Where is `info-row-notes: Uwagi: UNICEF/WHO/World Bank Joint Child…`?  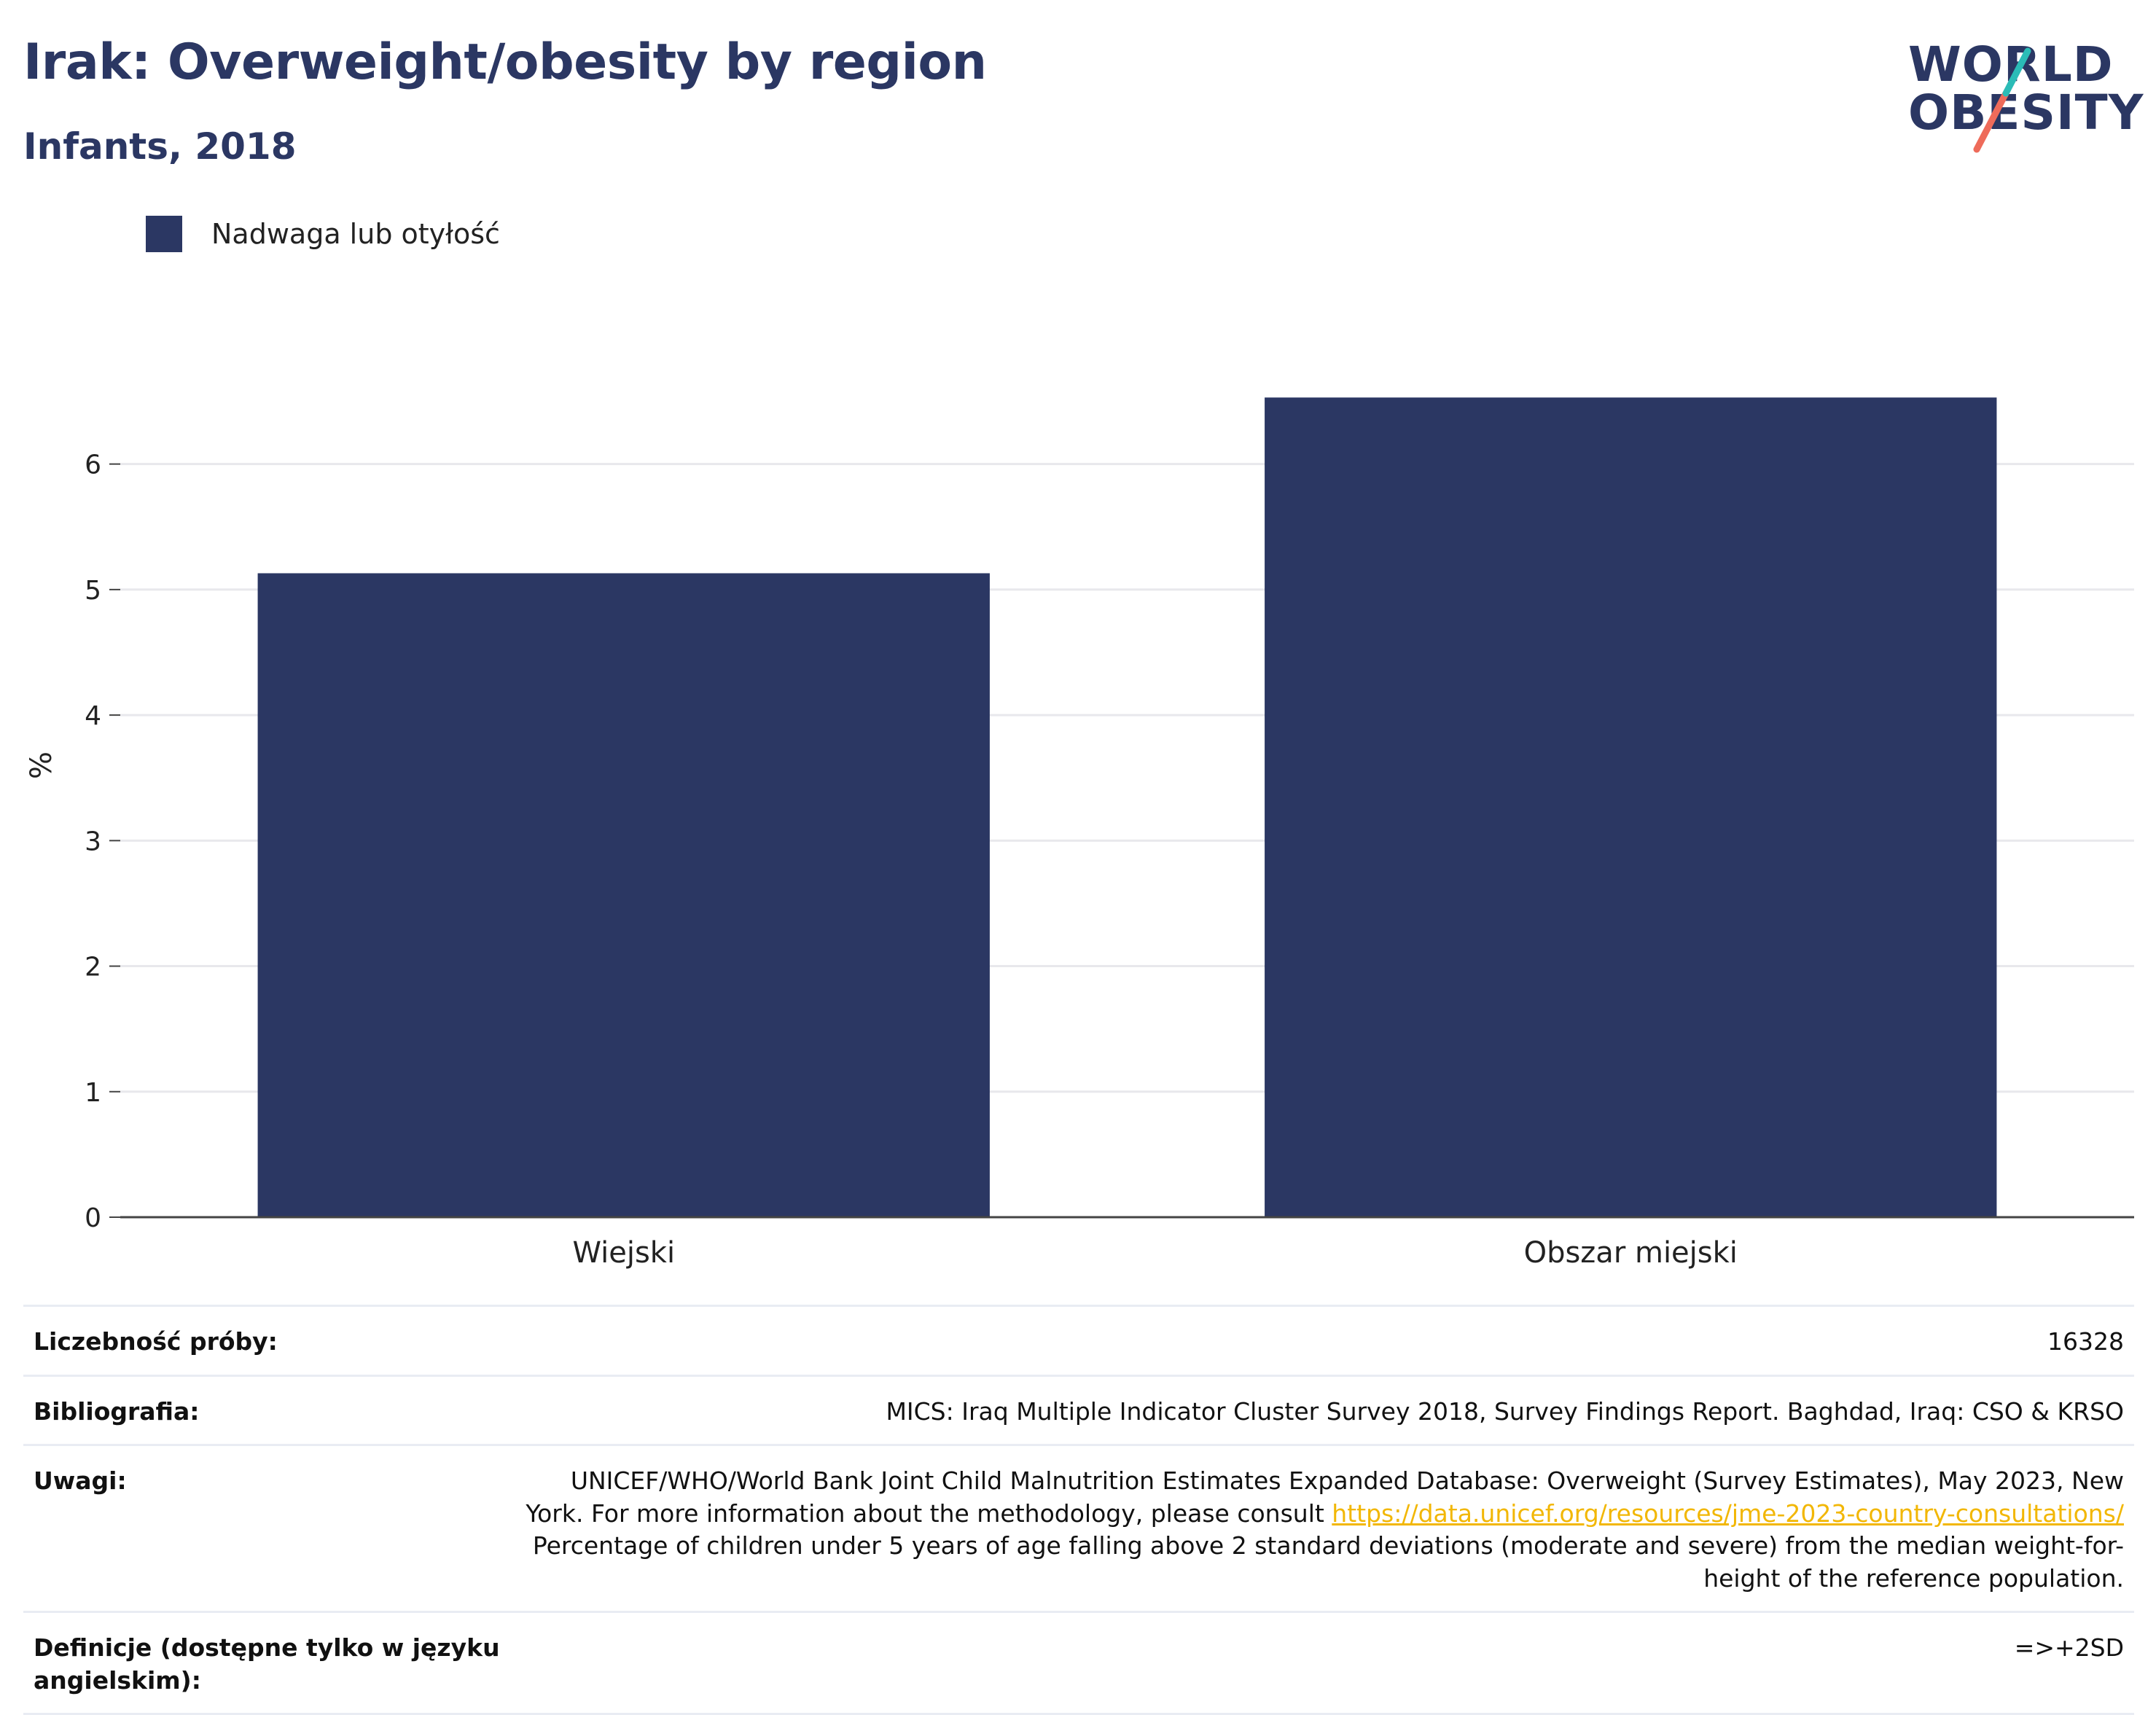 info-row-notes: Uwagi: UNICEF/WHO/World Bank Joint Child… is located at coordinates (1079, 1527).